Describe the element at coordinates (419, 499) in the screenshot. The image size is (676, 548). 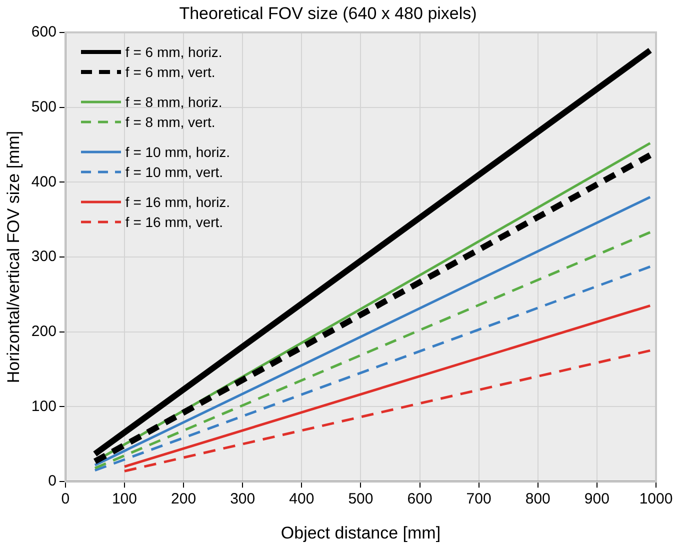
I see `x-tick-label: 600` at that location.